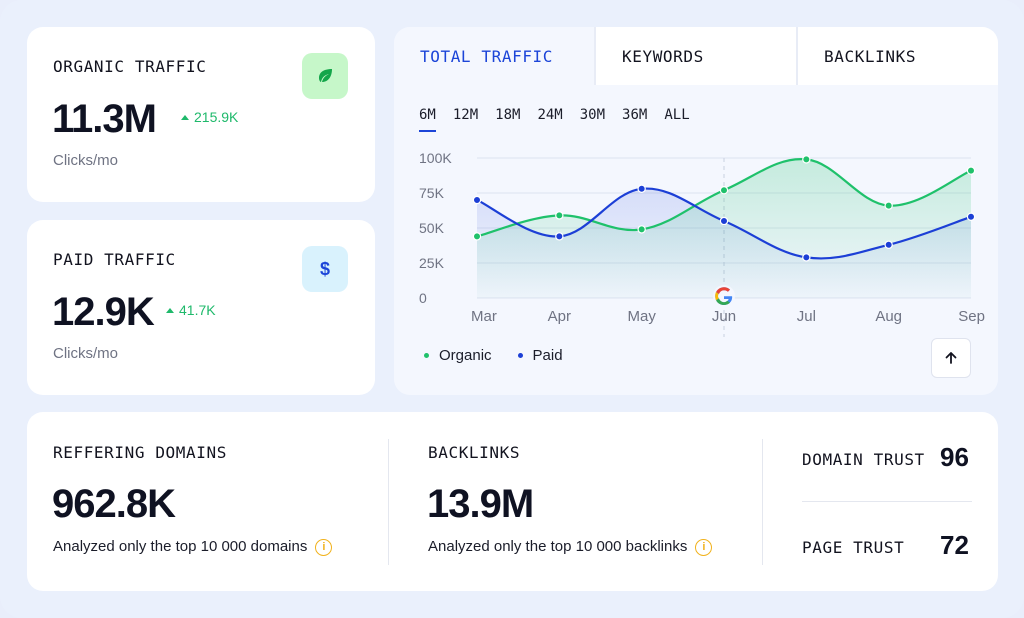 The width and height of the screenshot is (1024, 618). Describe the element at coordinates (130, 66) in the screenshot. I see `organic-traffic-title: ORGANIC TRAFFIC` at that location.